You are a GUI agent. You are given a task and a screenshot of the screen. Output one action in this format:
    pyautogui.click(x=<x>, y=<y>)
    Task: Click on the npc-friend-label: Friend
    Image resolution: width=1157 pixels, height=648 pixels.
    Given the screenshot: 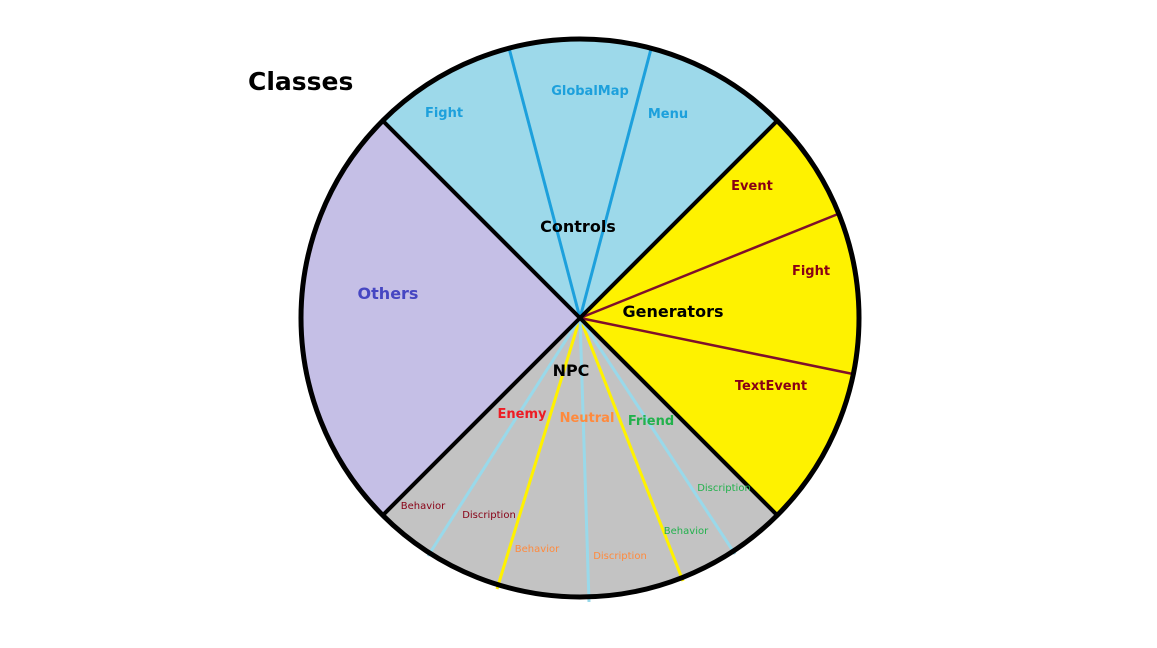 What is the action you would take?
    pyautogui.click(x=651, y=421)
    